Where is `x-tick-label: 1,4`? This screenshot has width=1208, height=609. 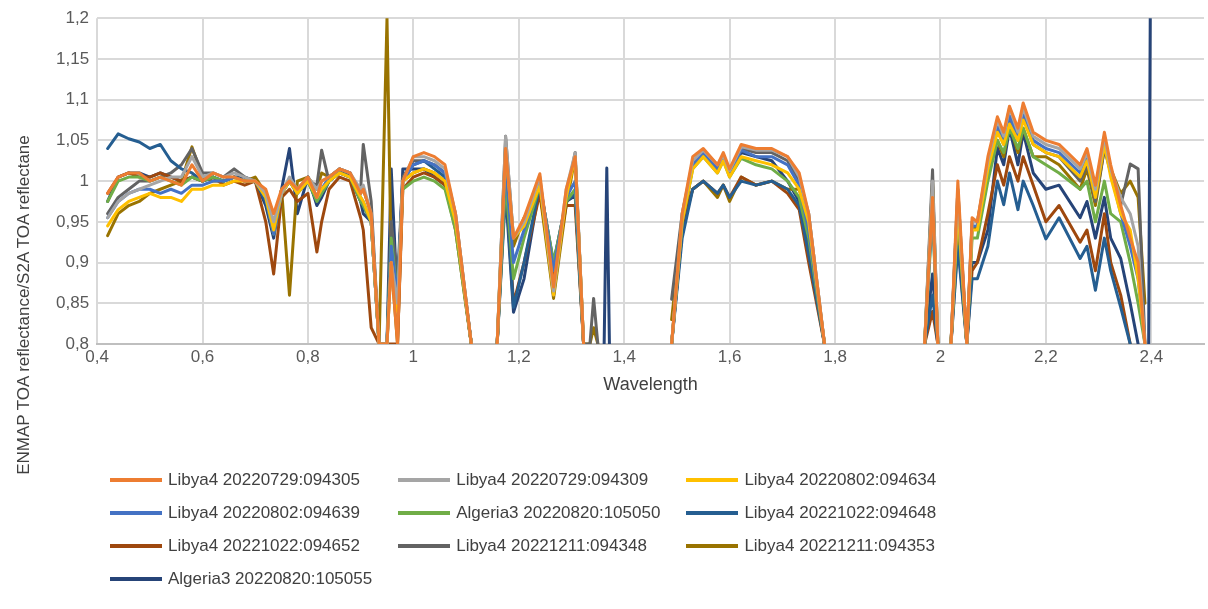
x-tick-label: 1,4 is located at coordinates (624, 356).